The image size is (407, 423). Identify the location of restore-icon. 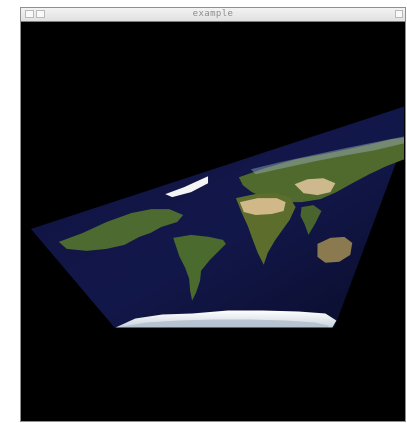
(40, 14).